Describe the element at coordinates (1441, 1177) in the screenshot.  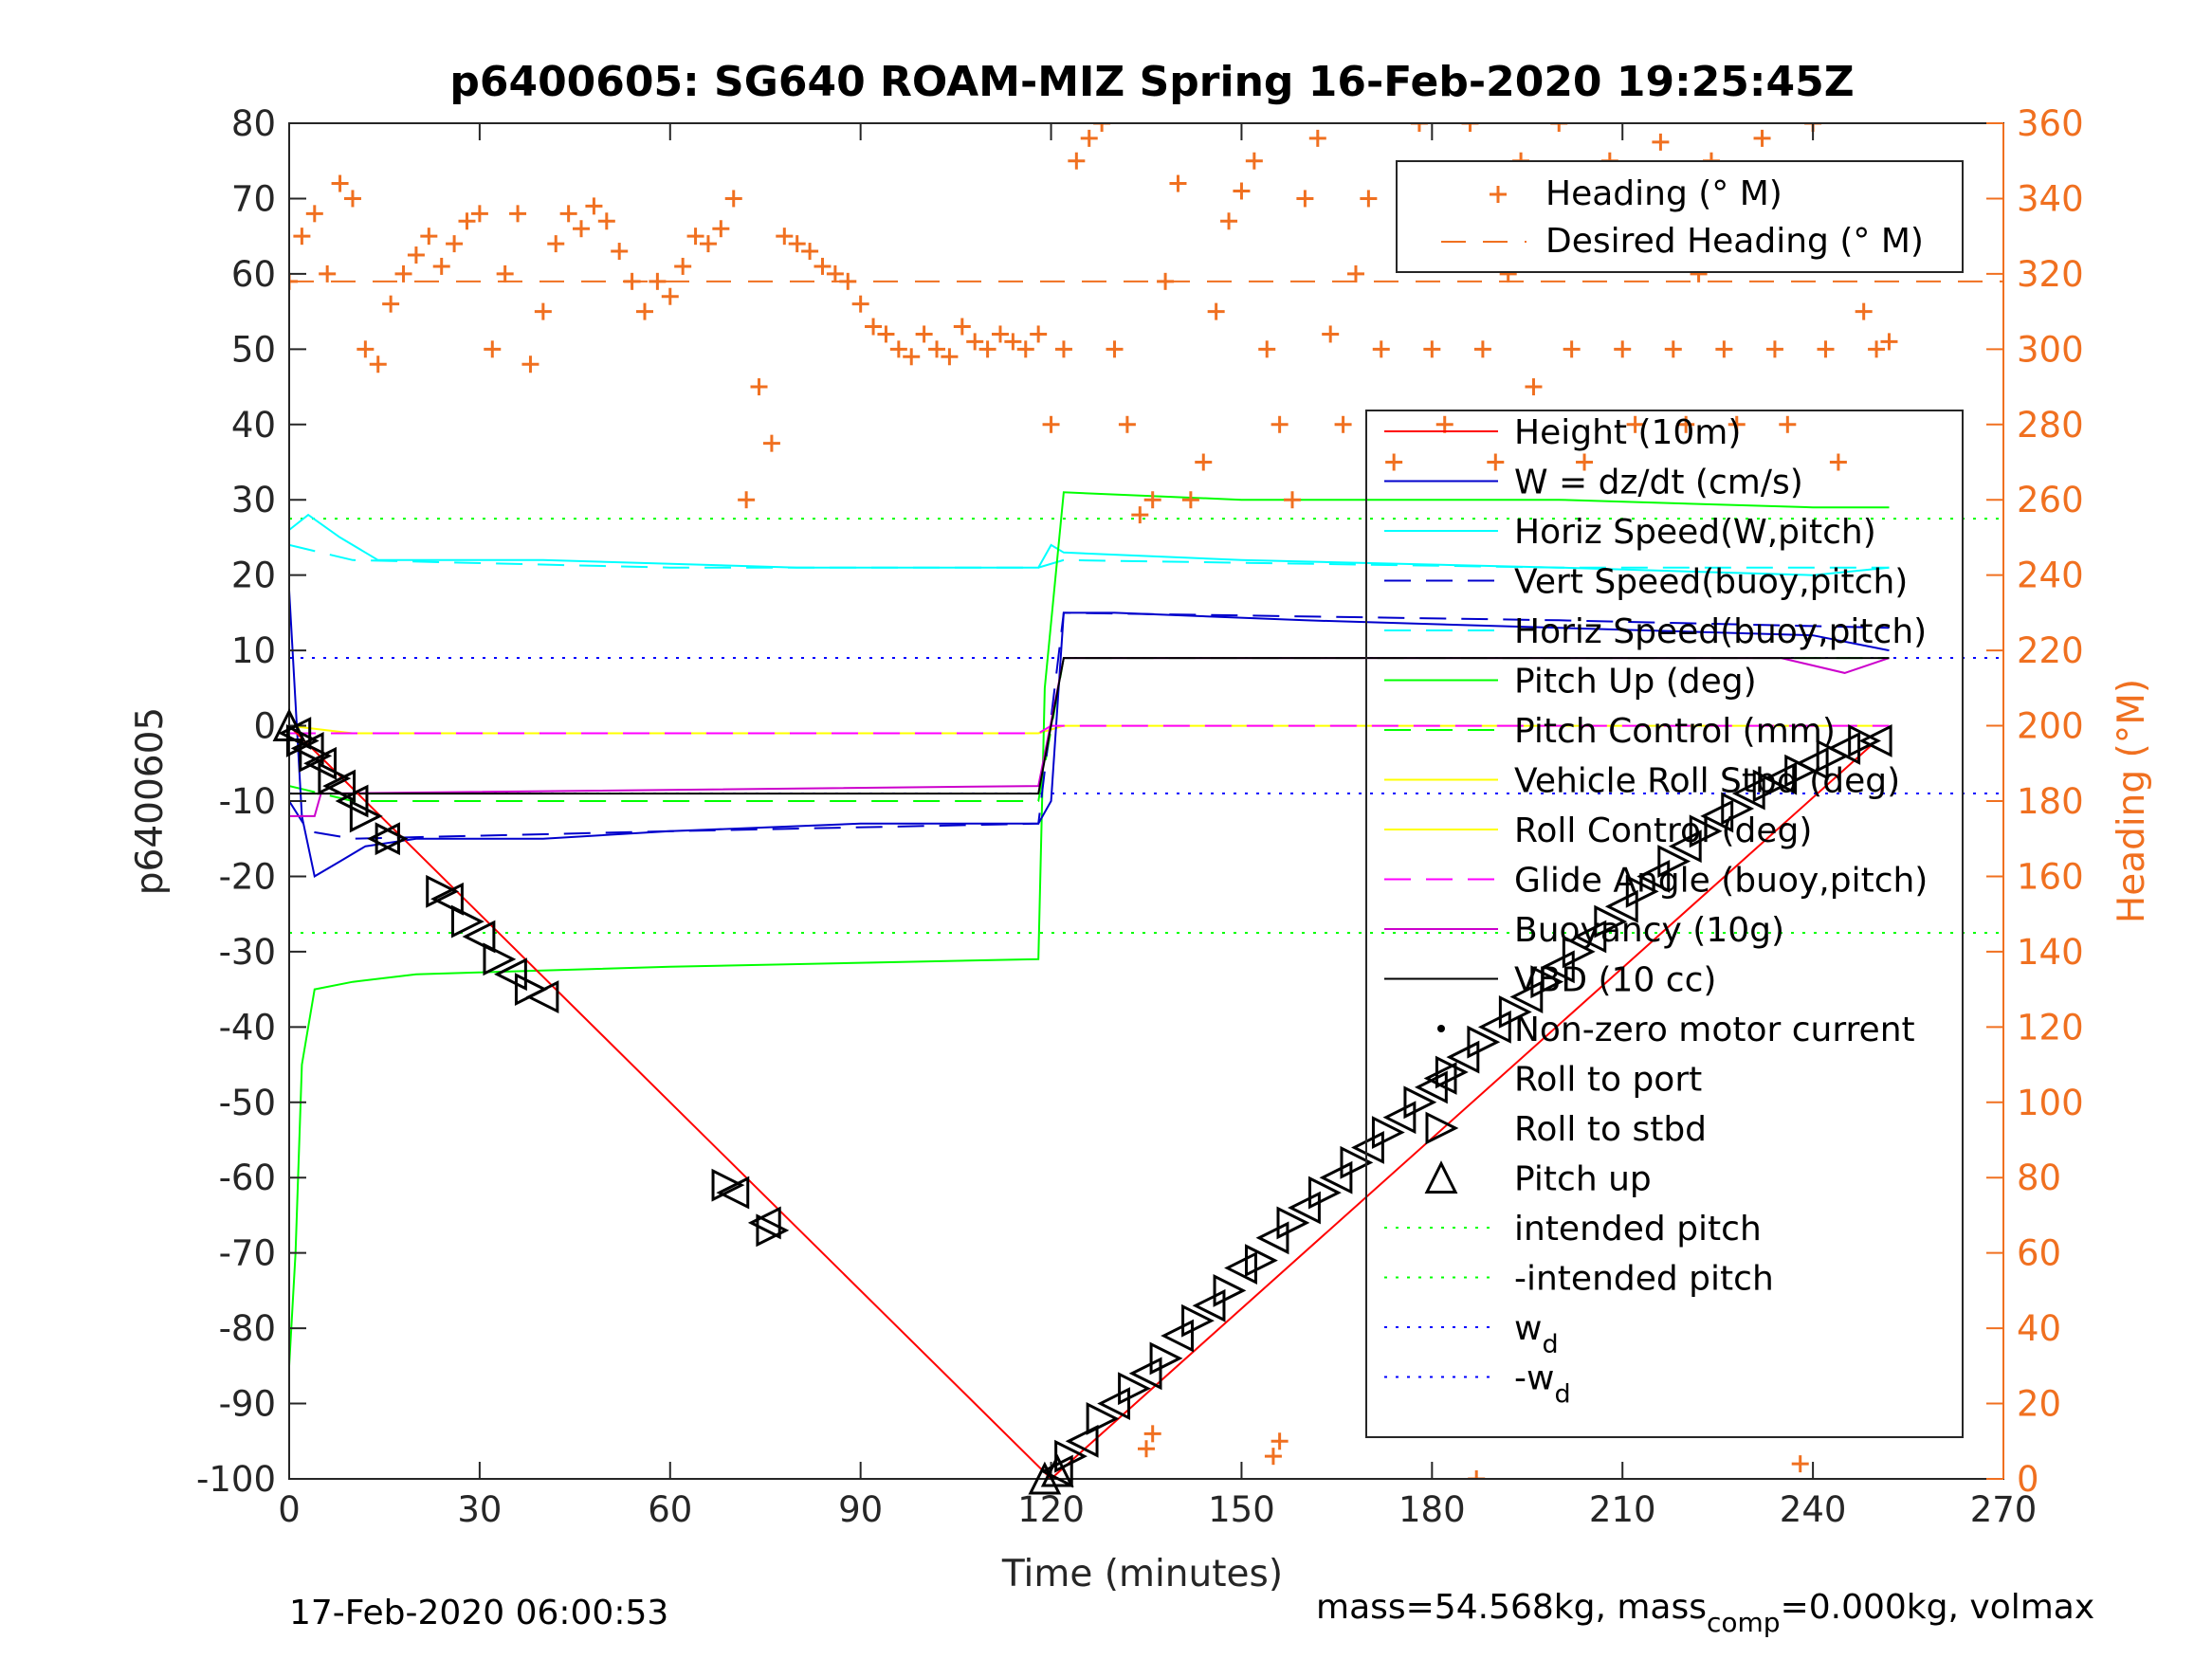
I see `legend-sample-up` at that location.